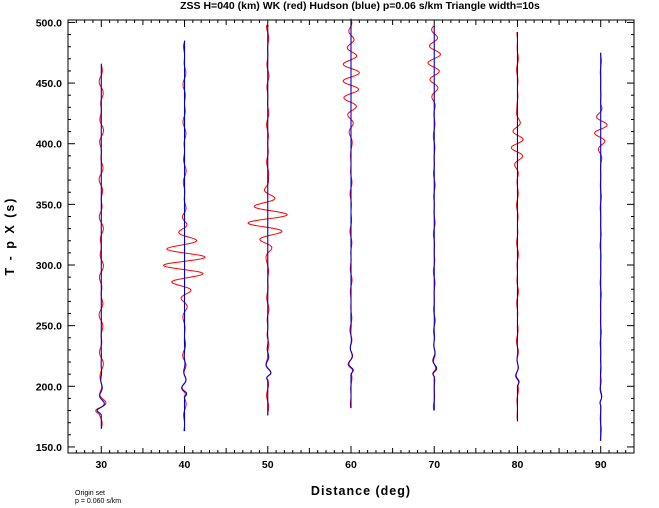  I want to click on x-tick-label: 40, so click(185, 465).